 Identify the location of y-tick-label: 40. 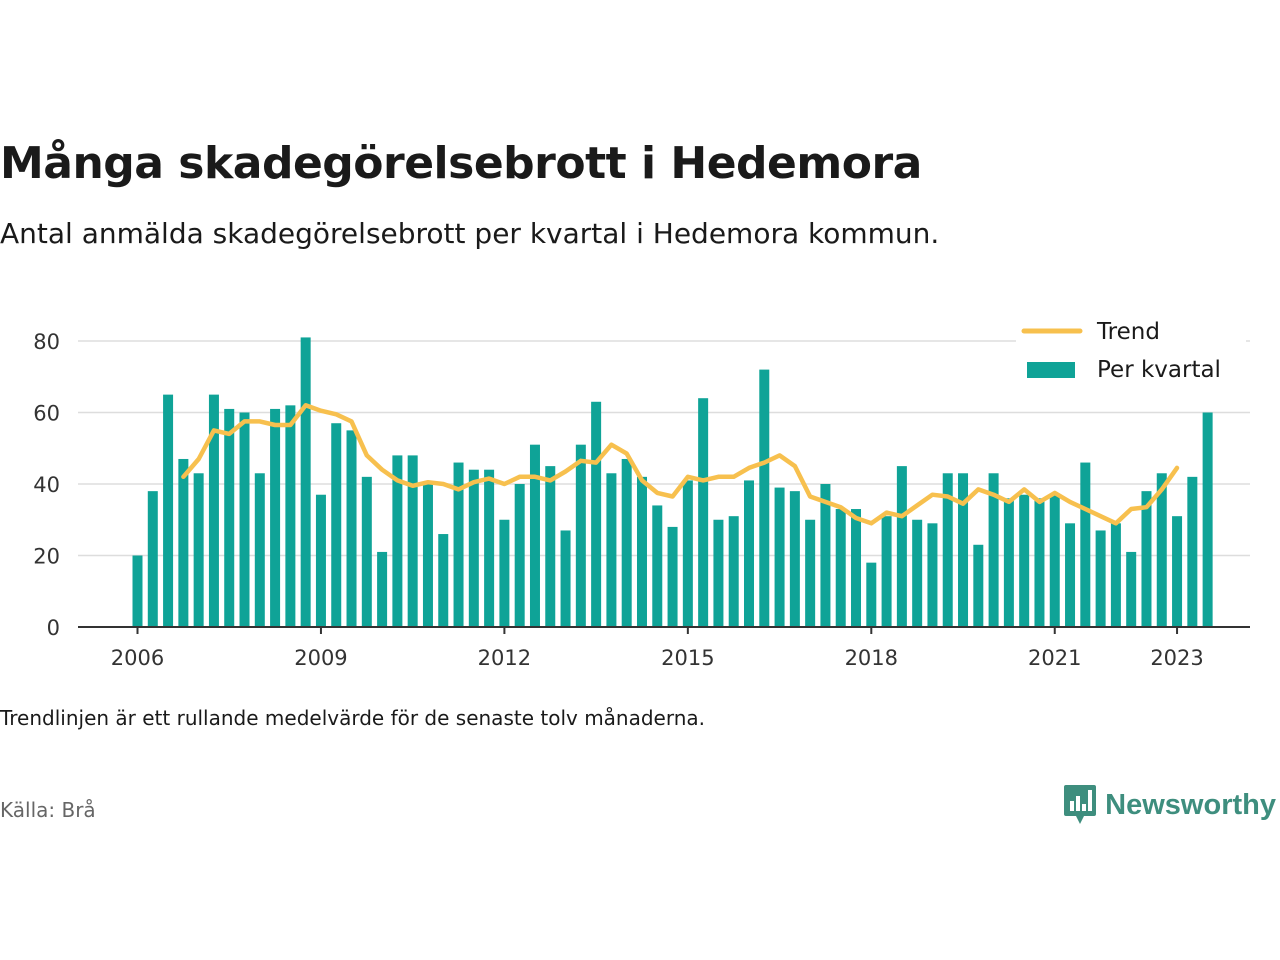
(46, 485).